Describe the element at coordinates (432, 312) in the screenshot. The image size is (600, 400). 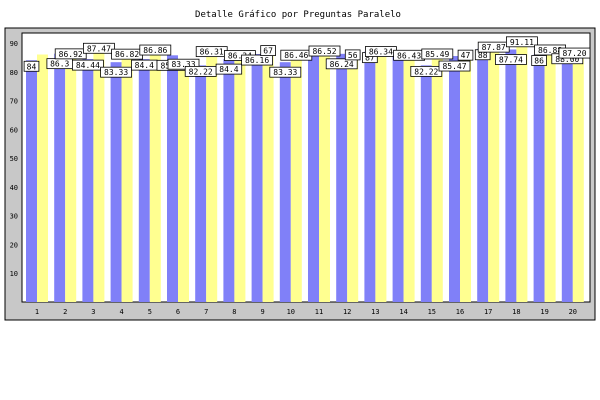
I see `x-tick-label: 15` at that location.